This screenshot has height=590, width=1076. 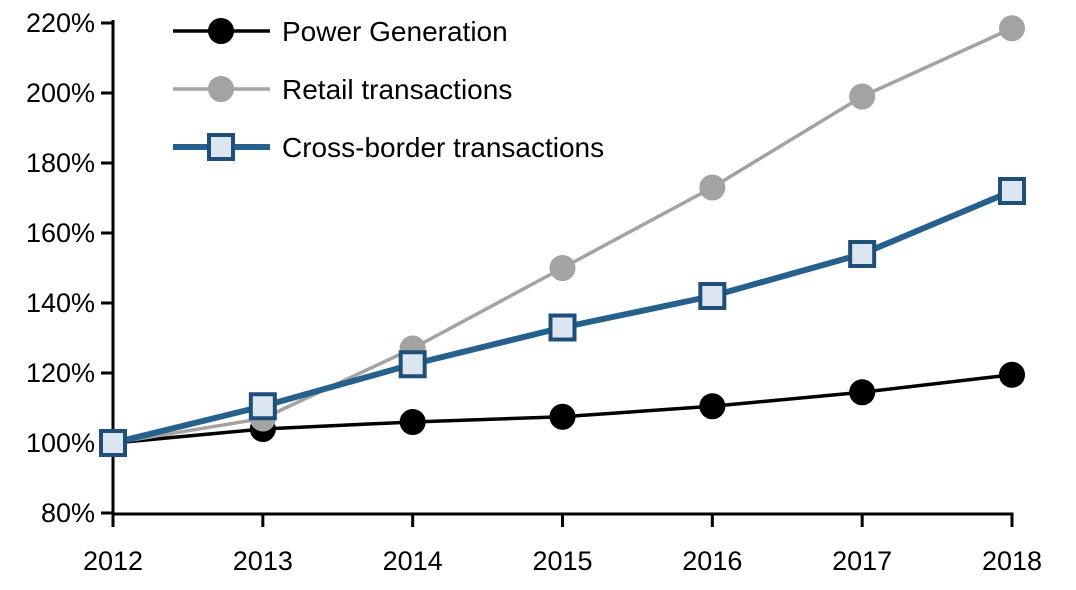 I want to click on legend-label: Retail transactions, so click(x=397, y=89).